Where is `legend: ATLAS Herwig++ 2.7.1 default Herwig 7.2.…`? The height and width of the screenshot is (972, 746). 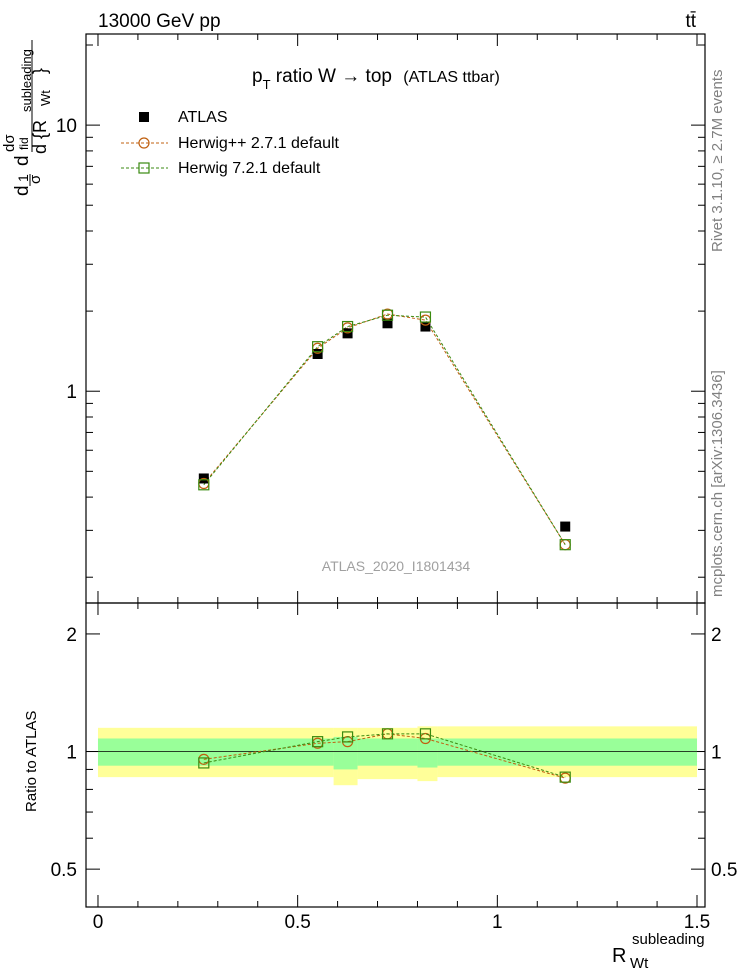 legend: ATLAS Herwig++ 2.7.1 default Herwig 7.2.… is located at coordinates (230, 143).